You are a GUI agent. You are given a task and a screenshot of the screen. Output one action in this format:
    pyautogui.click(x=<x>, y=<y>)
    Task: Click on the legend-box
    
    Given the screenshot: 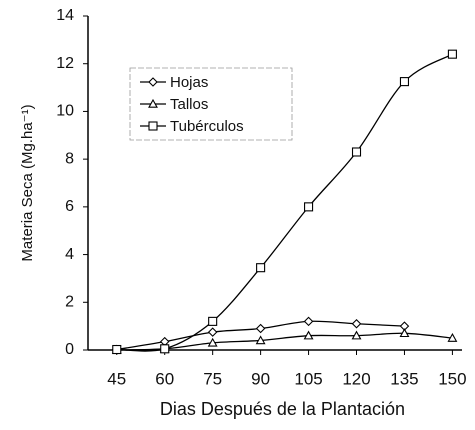 What is the action you would take?
    pyautogui.click(x=211, y=104)
    